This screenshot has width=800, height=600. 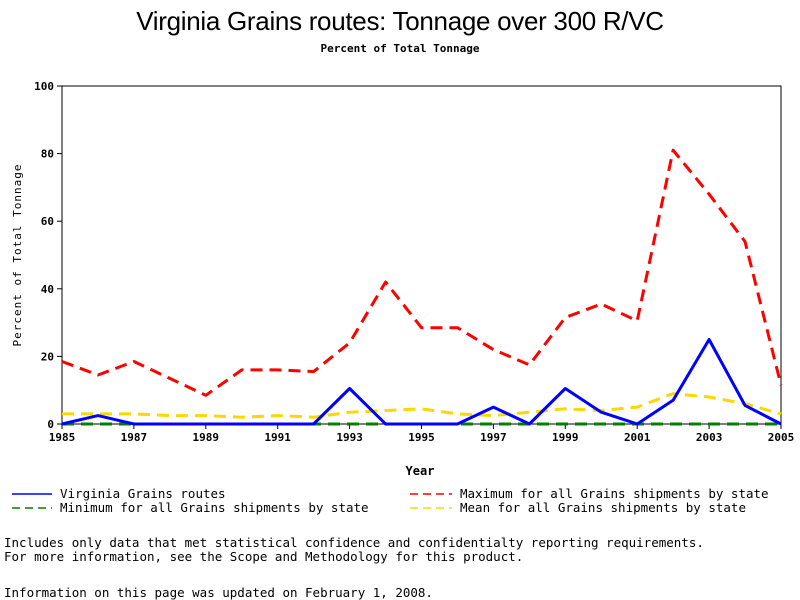 I want to click on x-tick-label: 1993, so click(x=349, y=437).